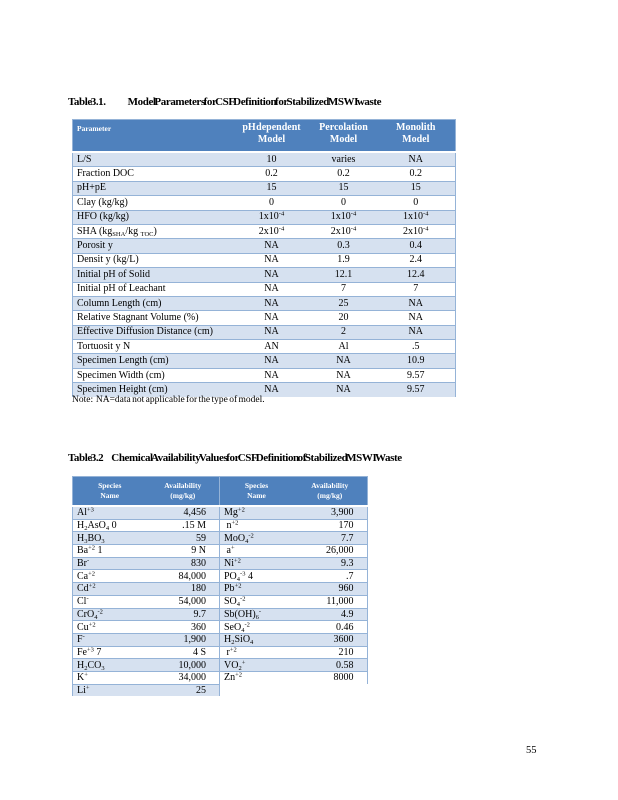 This screenshot has height=800, width=618. Describe the element at coordinates (256, 551) in the screenshot. I see `species-cell: a+` at that location.